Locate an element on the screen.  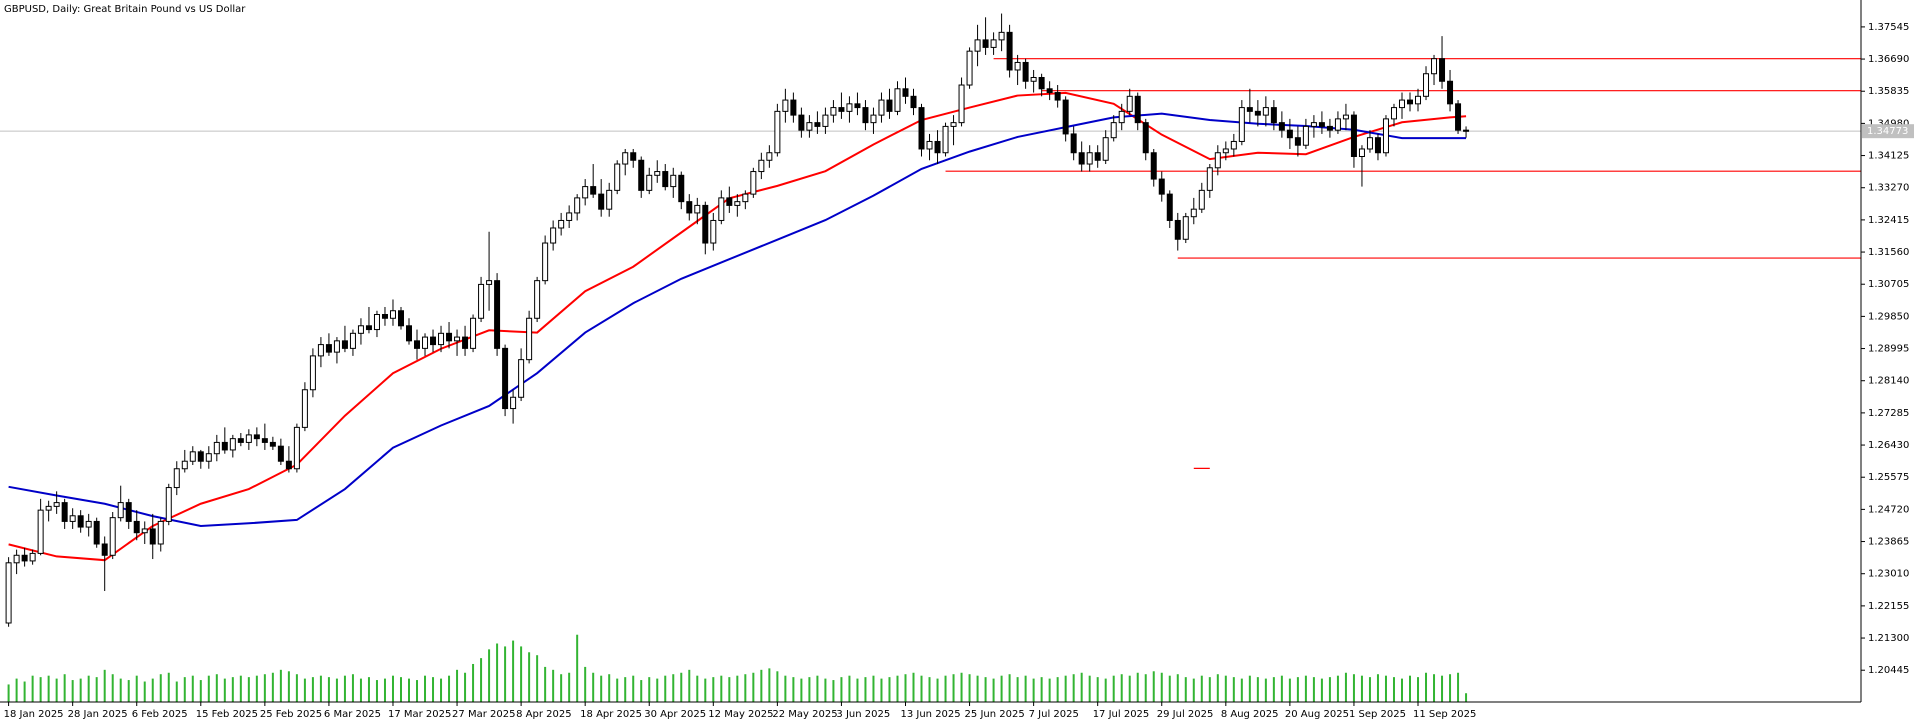
x-tick-label: 3 Jun 2025 is located at coordinates (863, 714).